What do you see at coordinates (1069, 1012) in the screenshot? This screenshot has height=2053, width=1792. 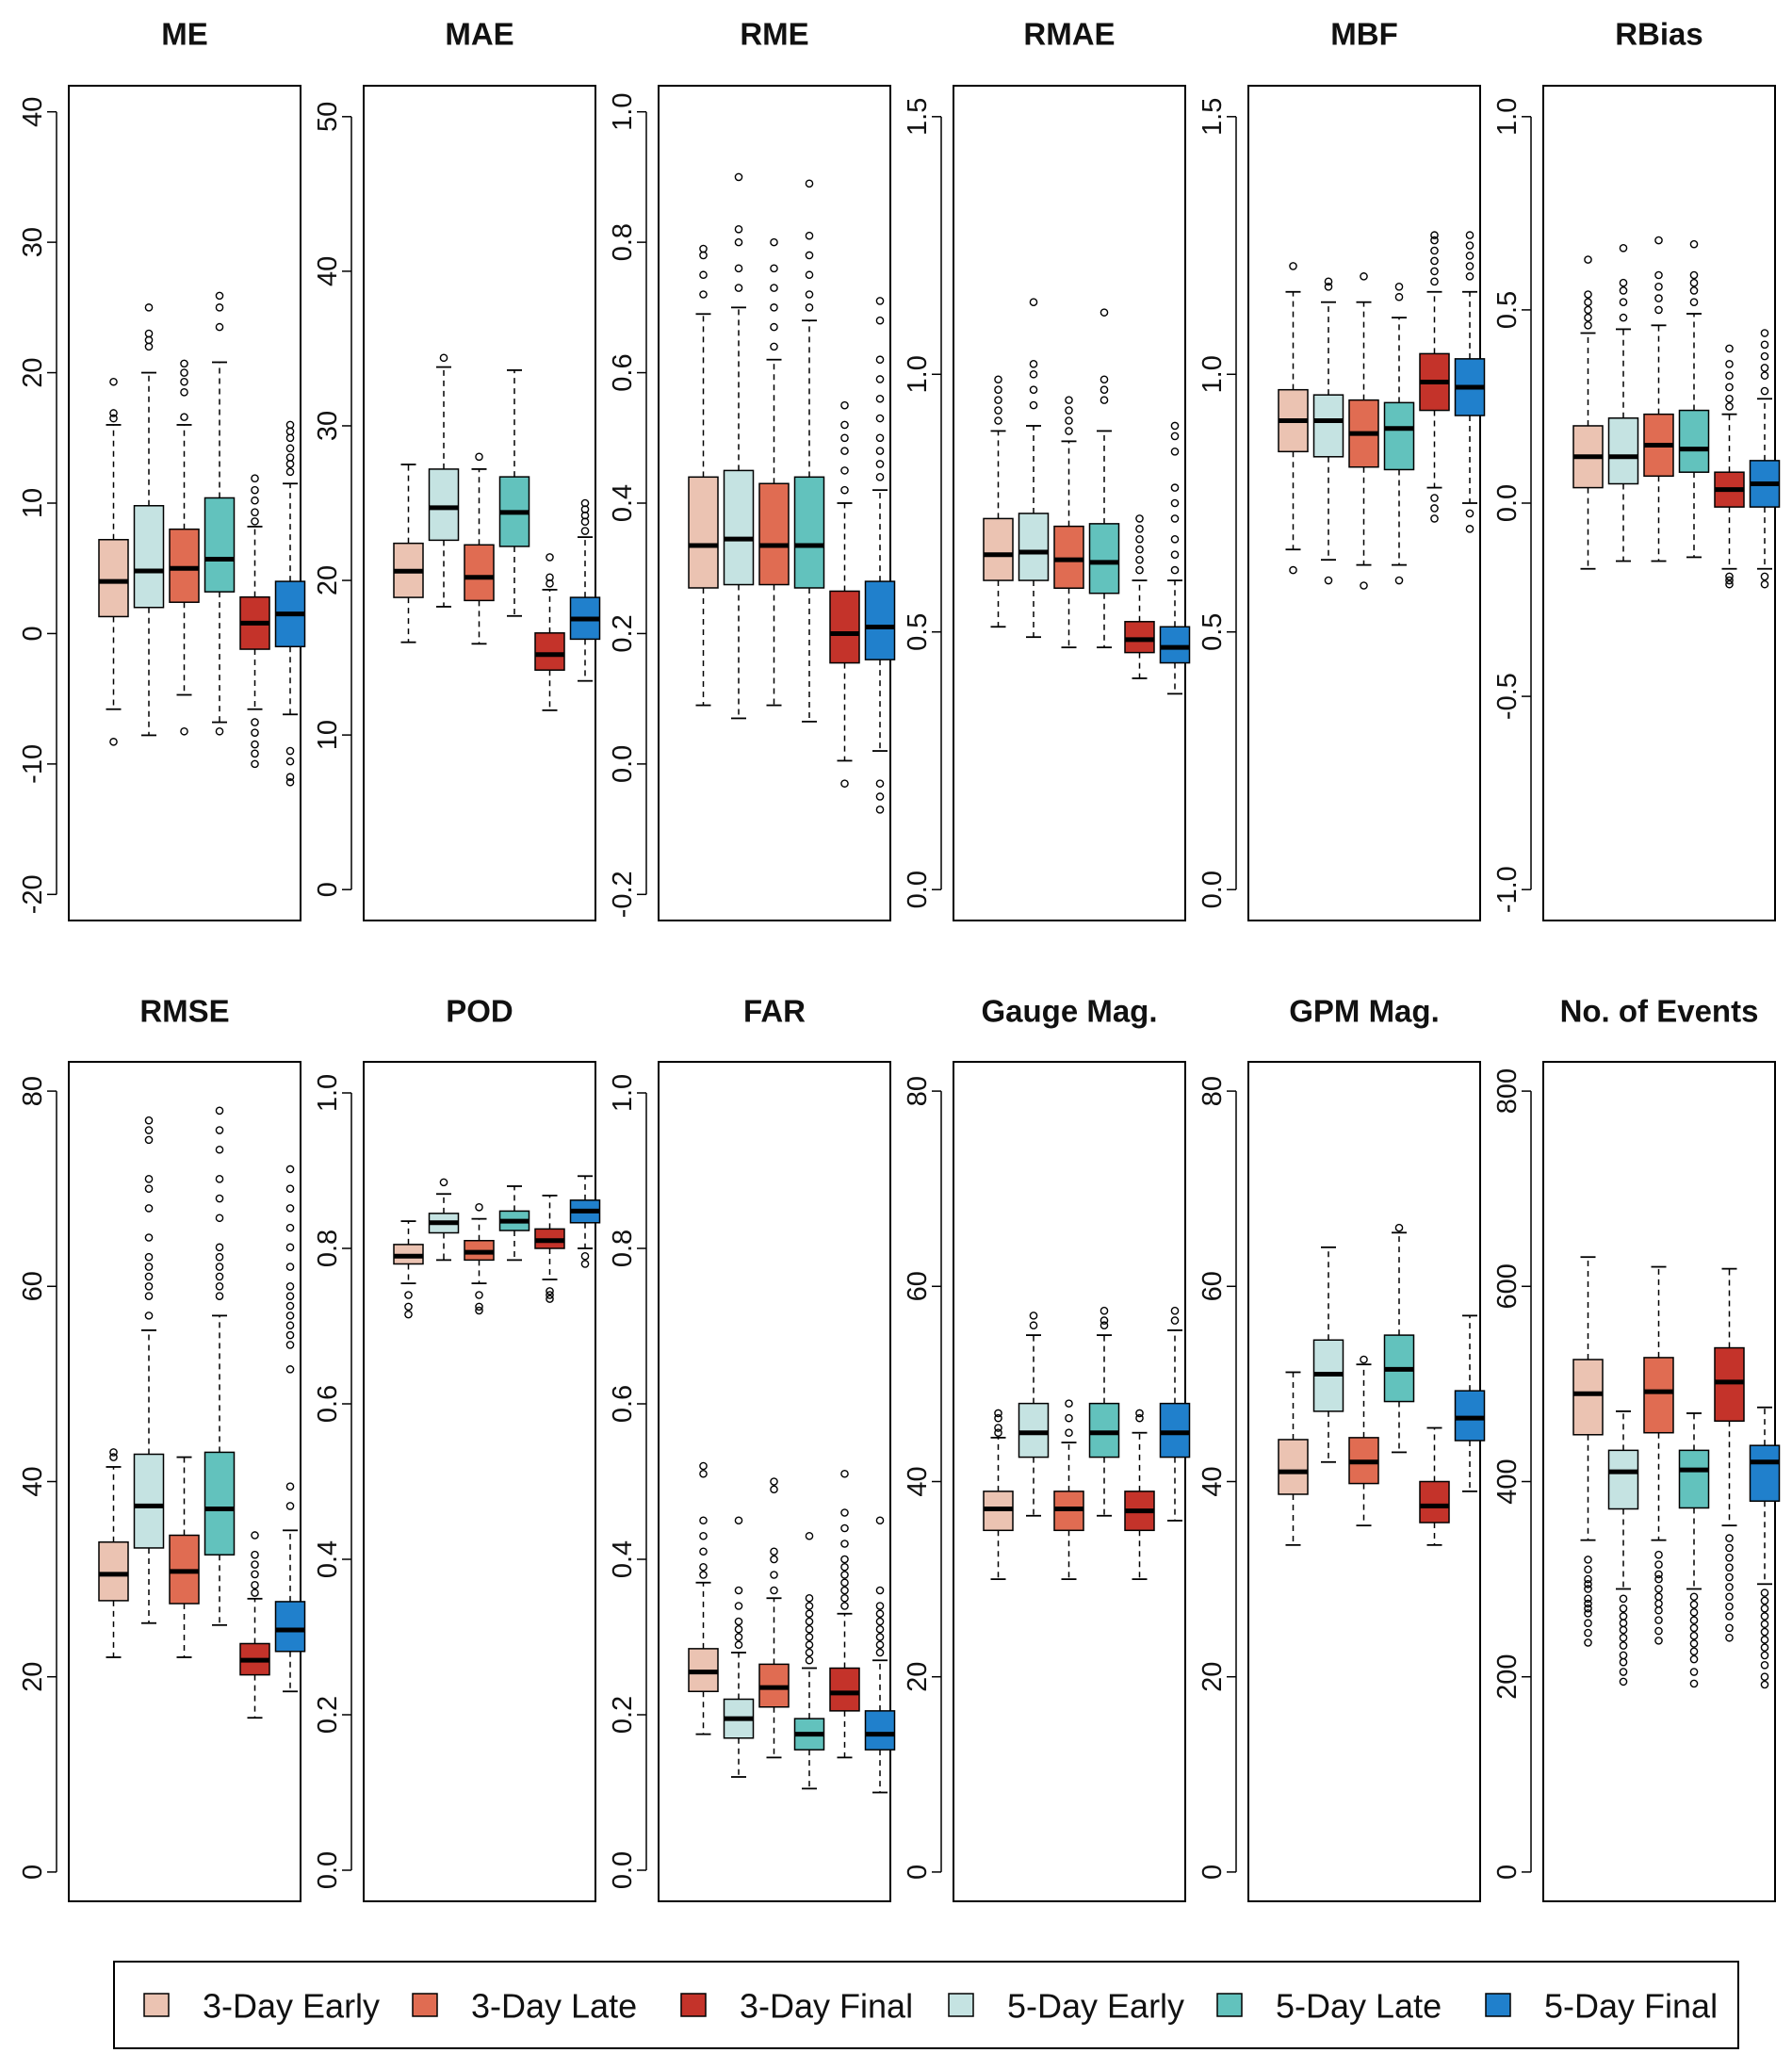 I see `panel-title: Gauge Mag.` at bounding box center [1069, 1012].